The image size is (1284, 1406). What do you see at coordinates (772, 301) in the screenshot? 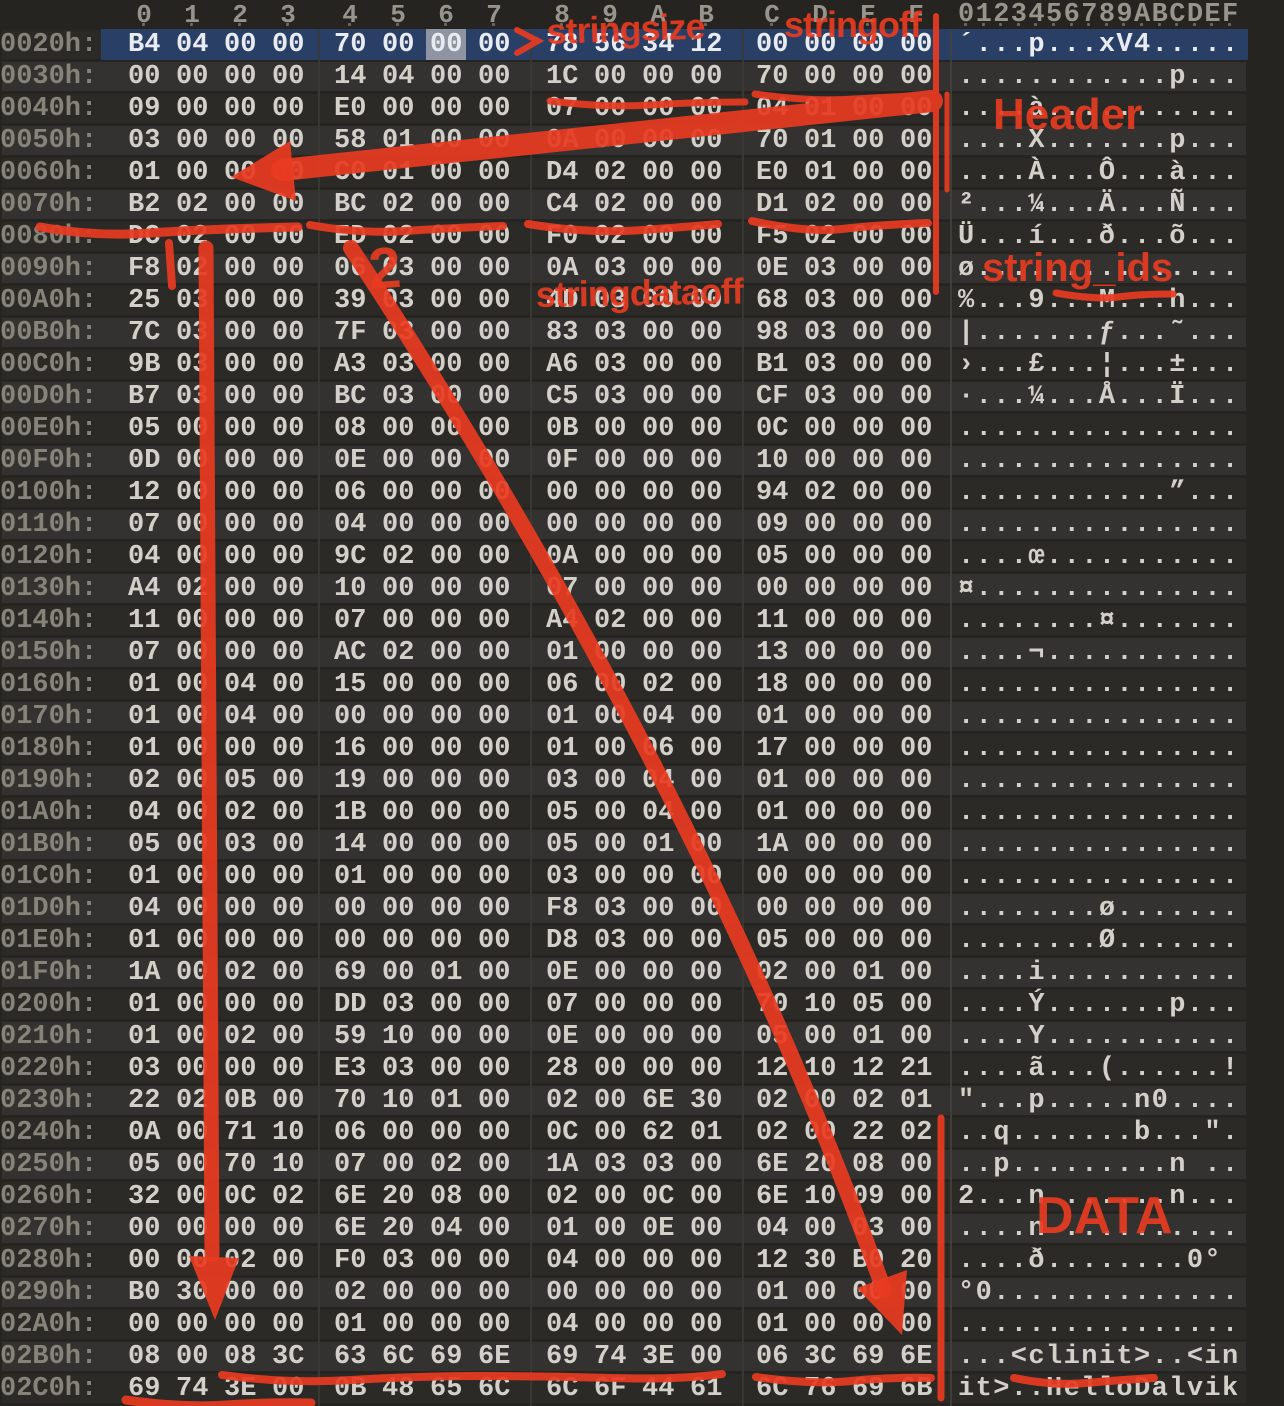
I see `hex-byte: 68` at bounding box center [772, 301].